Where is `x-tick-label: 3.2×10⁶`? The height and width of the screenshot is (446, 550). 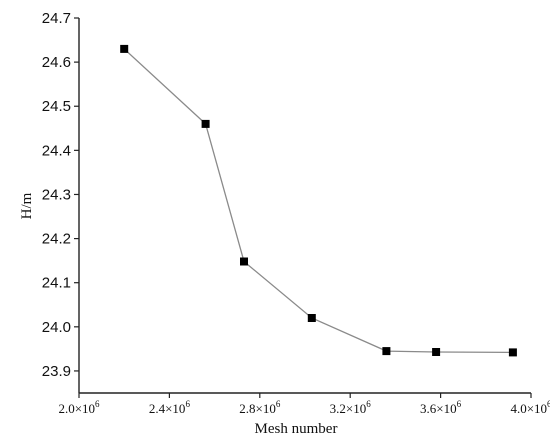
x-tick-label: 3.2×10⁶ is located at coordinates (351, 407).